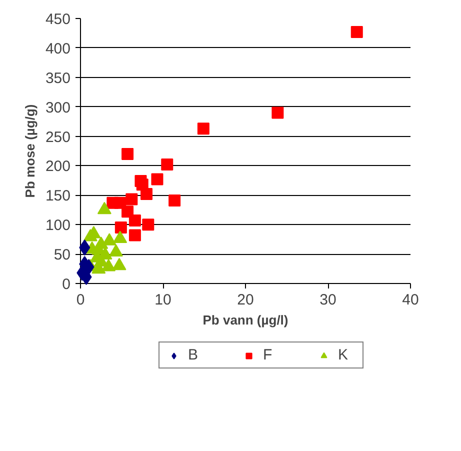 The image size is (461, 451). Describe the element at coordinates (328, 300) in the screenshot. I see `x-tick-label: 30` at that location.